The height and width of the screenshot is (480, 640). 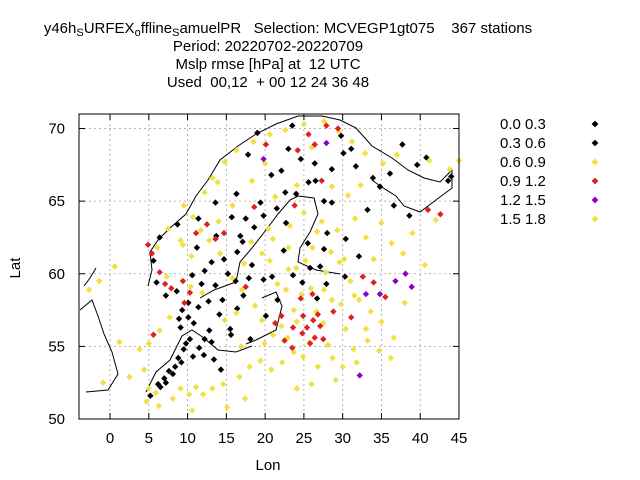 I want to click on chart-subtitle-variable: Mslp rmse [hPa] at 12 UTC, so click(x=267, y=64).